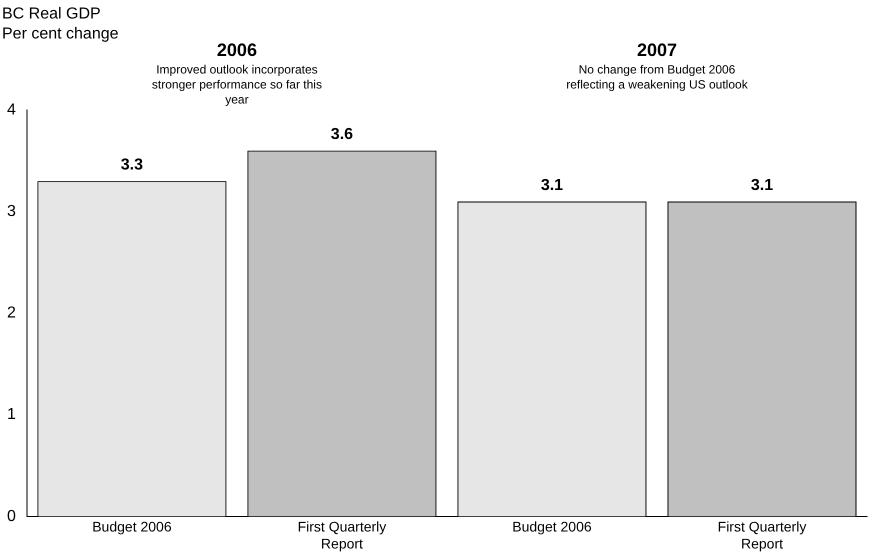 The height and width of the screenshot is (556, 875). What do you see at coordinates (11, 109) in the screenshot?
I see `y-tick-label: 4` at bounding box center [11, 109].